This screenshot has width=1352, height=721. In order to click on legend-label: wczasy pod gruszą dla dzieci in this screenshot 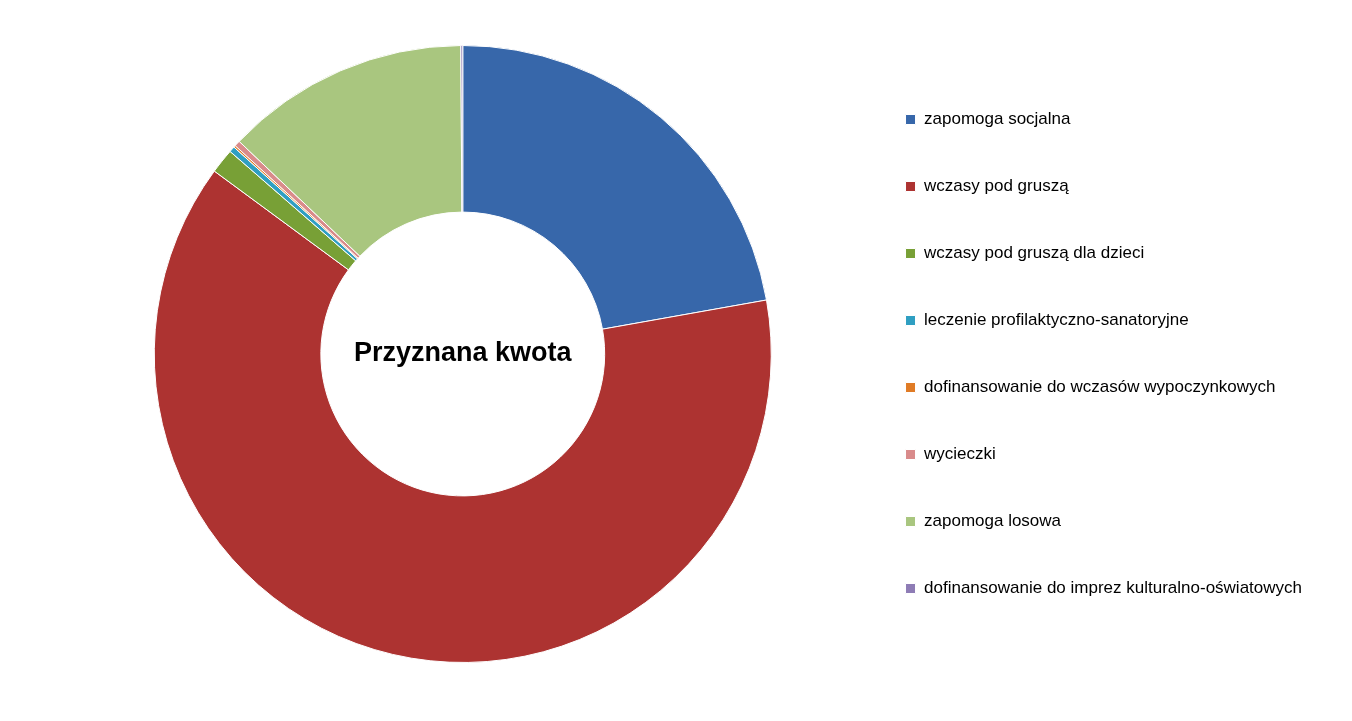, I will do `click(1034, 253)`.